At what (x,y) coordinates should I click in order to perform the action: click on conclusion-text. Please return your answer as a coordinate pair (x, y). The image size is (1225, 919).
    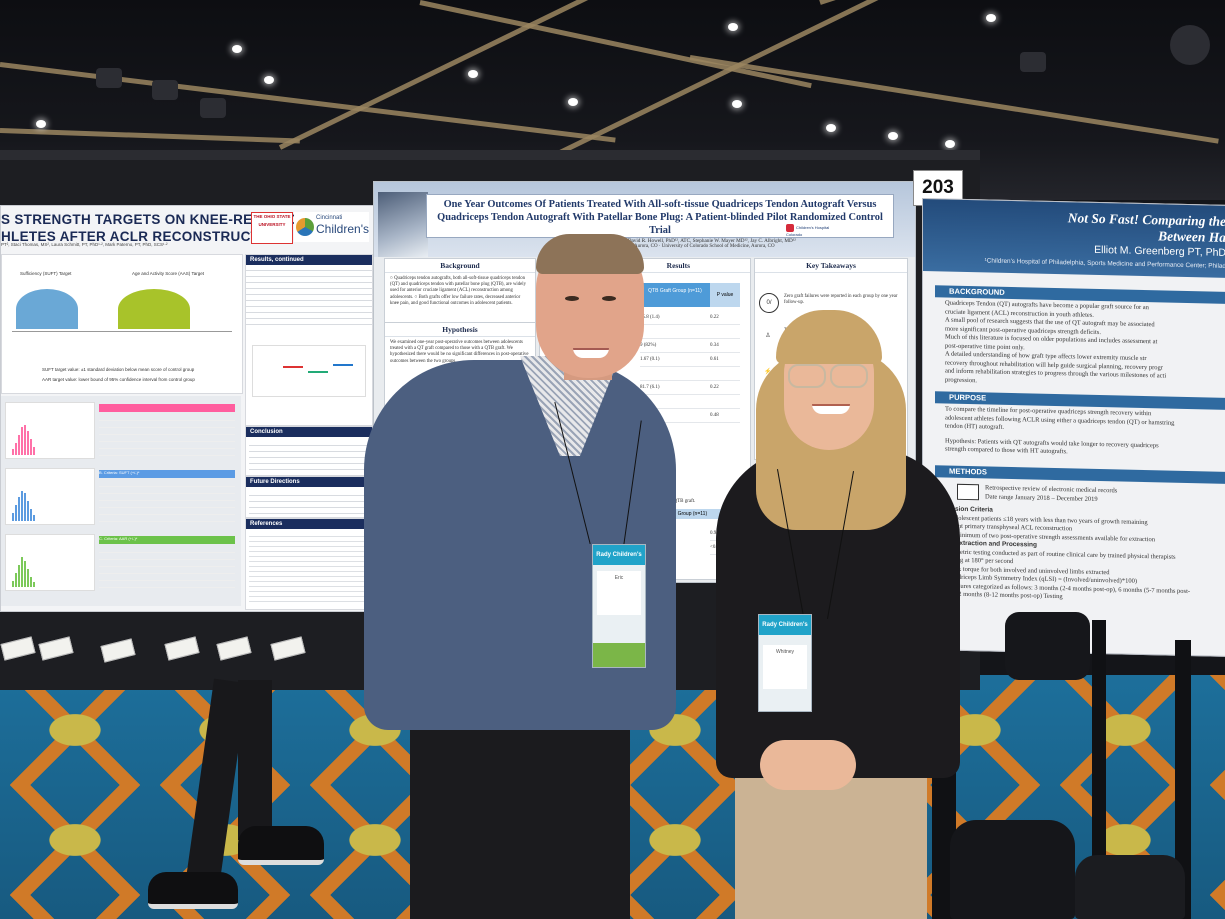
    Looking at the image, I should click on (309, 456).